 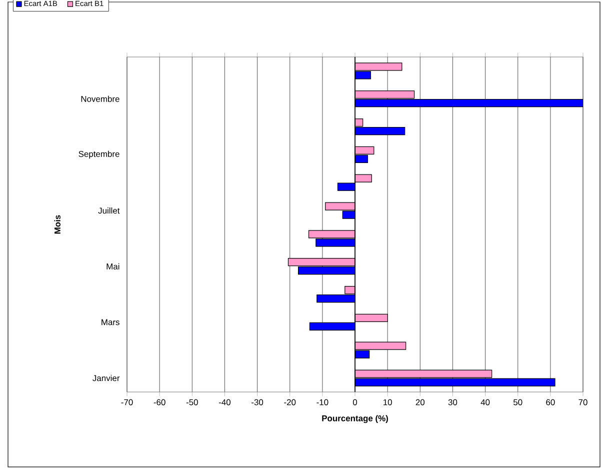 What do you see at coordinates (550, 402) in the screenshot?
I see `x-tick-label: 60` at bounding box center [550, 402].